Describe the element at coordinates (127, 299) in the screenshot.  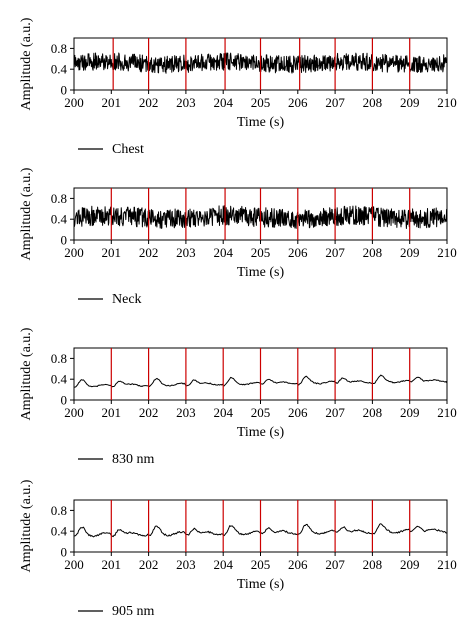
I see `legend-label: Neck` at that location.